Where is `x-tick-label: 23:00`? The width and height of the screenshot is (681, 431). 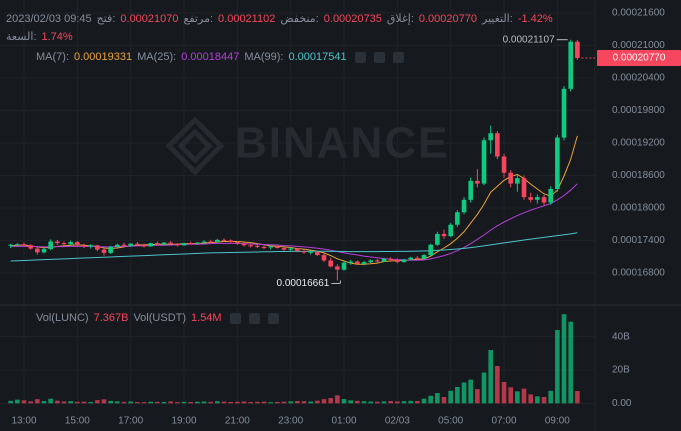
x-tick-label: 23:00 is located at coordinates (290, 421).